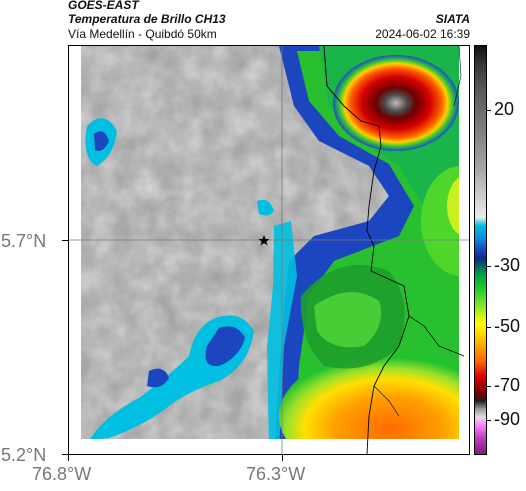  What do you see at coordinates (103, 6) in the screenshot?
I see `product-title: GOES-EAST` at bounding box center [103, 6].